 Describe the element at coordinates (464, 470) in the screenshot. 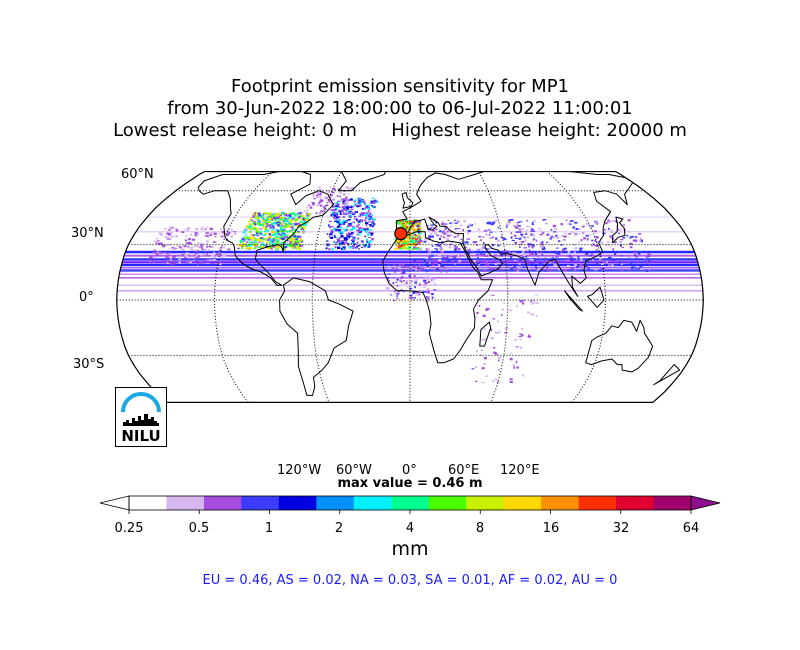

I see `lon-label-60e: 60°E` at that location.